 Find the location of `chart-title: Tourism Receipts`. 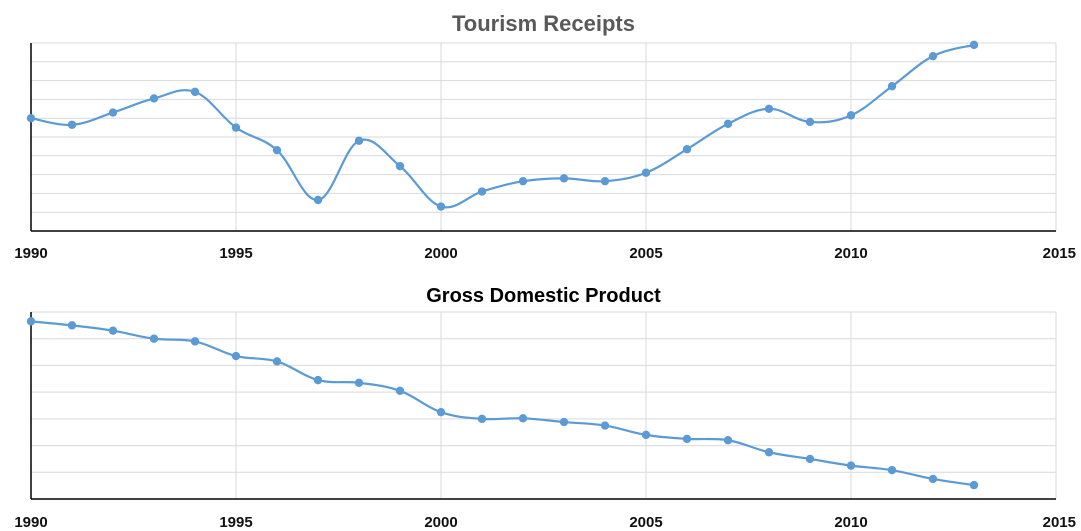

chart-title: Tourism Receipts is located at coordinates (543, 23).